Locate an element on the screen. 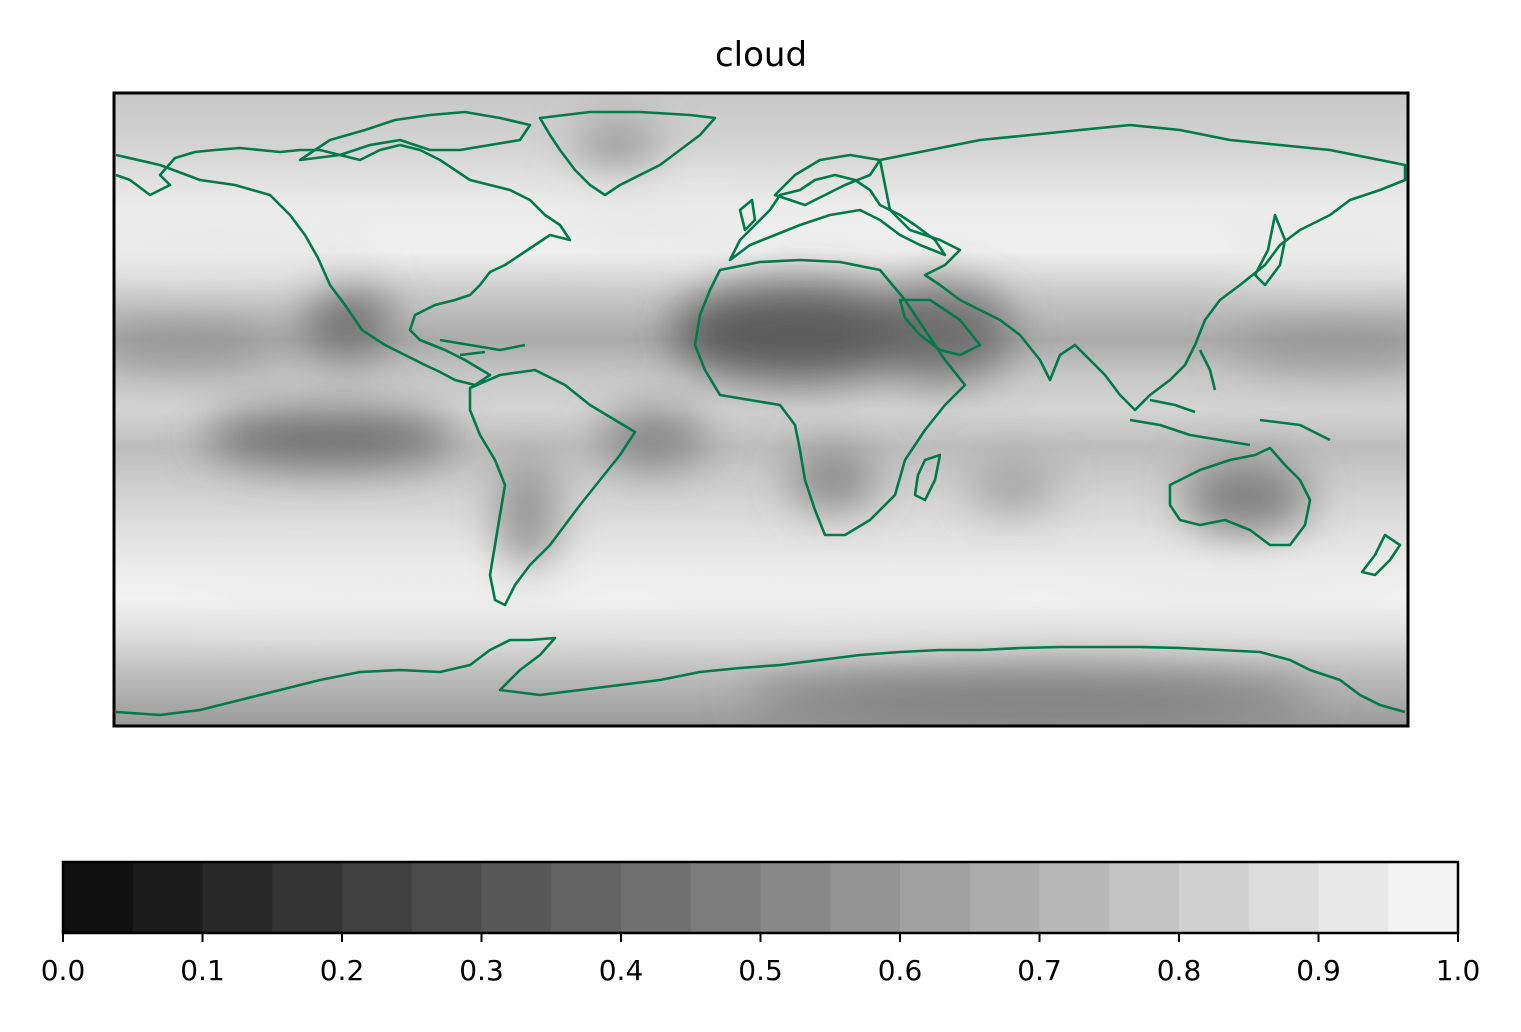 This screenshot has height=1032, width=1521. colorbar-tick-label: 0.9 is located at coordinates (1318, 970).